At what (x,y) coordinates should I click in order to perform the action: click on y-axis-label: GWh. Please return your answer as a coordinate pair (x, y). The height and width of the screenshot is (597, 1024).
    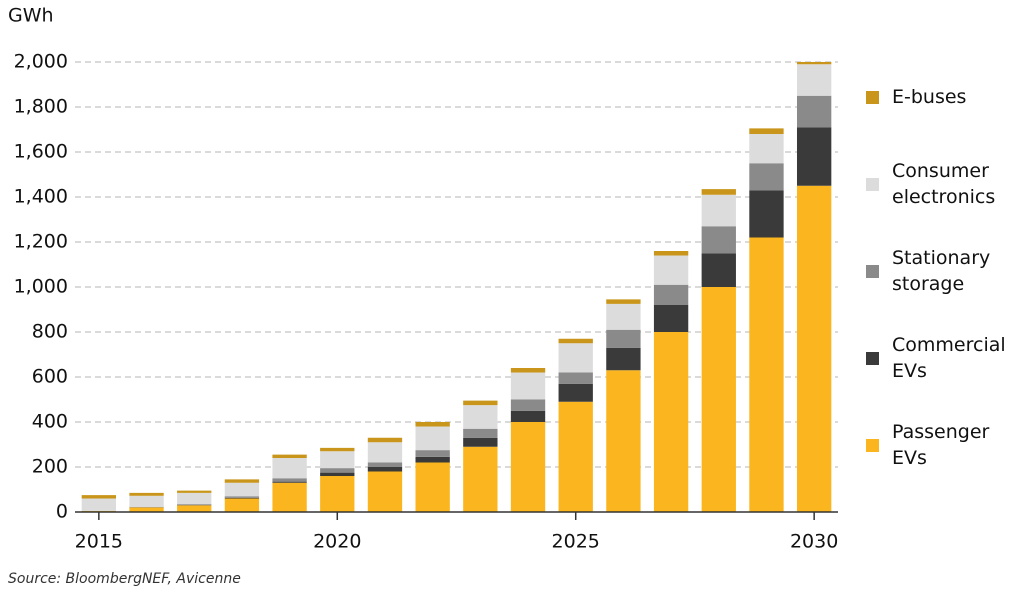
    Looking at the image, I should click on (31, 16).